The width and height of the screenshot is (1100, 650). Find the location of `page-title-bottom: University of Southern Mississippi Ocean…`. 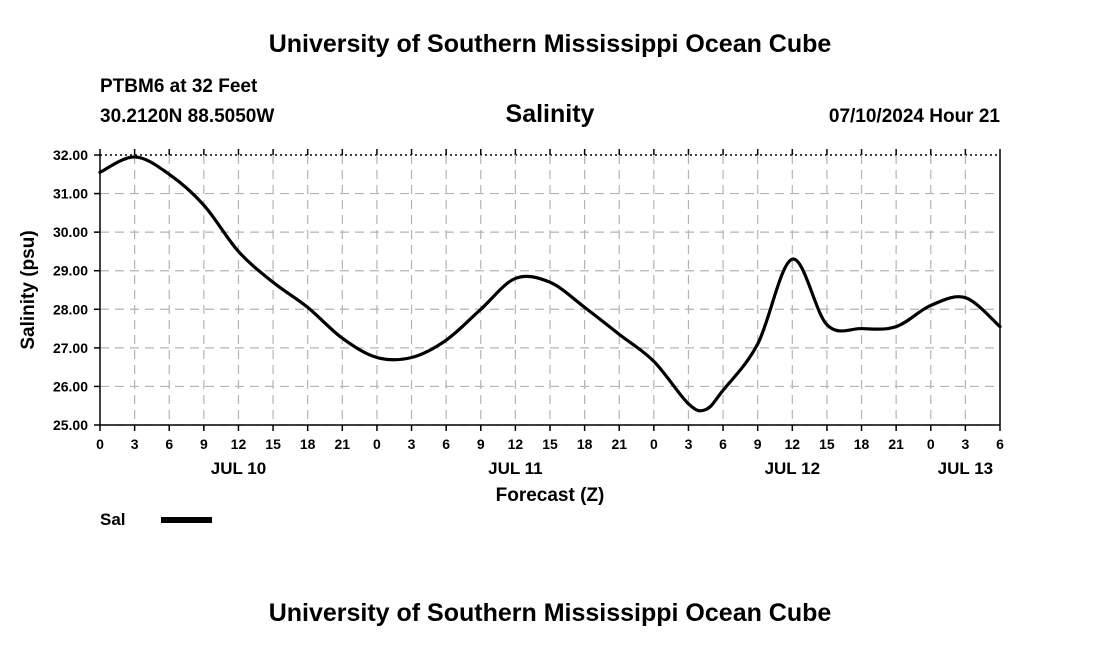

page-title-bottom: University of Southern Mississippi Ocean… is located at coordinates (550, 613).